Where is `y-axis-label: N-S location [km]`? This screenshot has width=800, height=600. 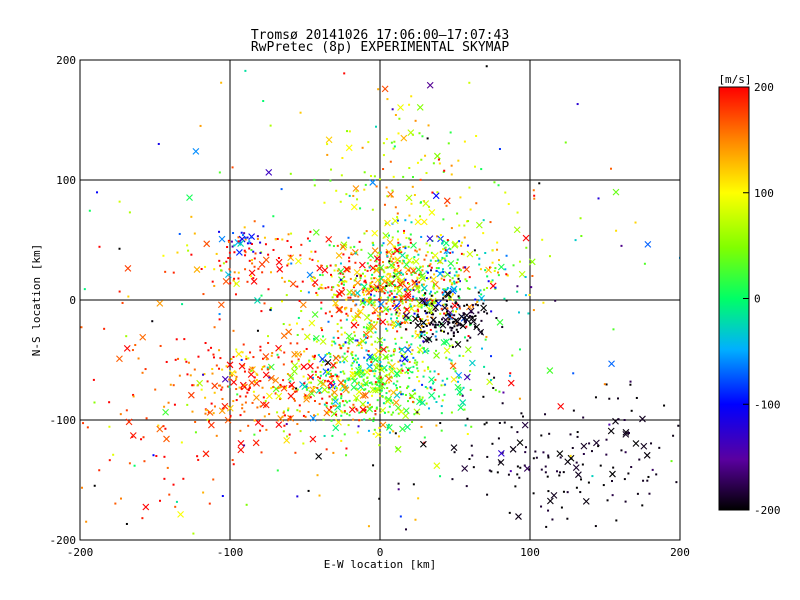 y-axis-label: N-S location [km] is located at coordinates (36, 300).